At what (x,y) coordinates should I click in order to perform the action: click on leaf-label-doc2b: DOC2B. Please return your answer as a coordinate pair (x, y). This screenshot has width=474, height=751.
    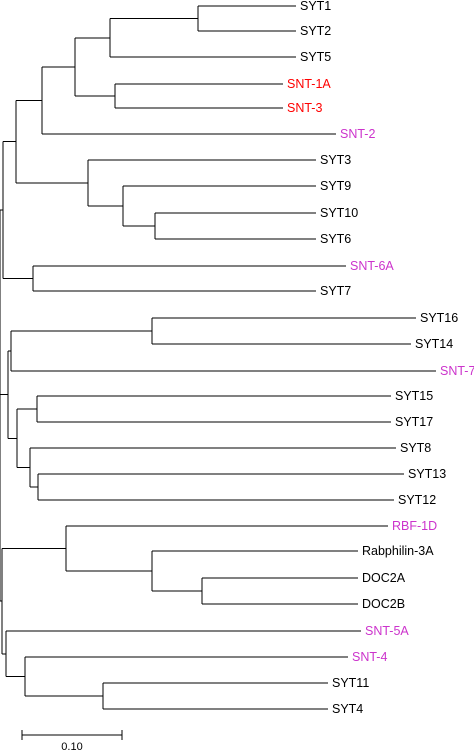
    Looking at the image, I should click on (383, 604).